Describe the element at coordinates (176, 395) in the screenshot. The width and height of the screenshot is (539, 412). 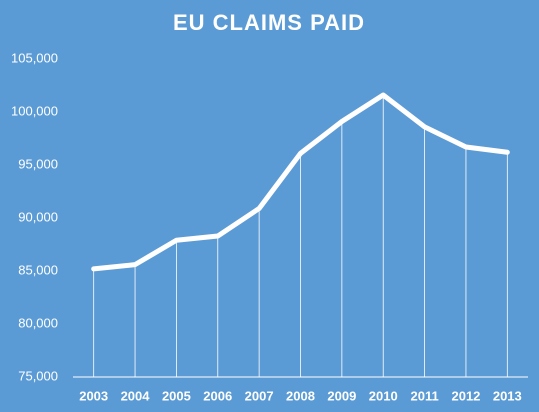
I see `x-tick-label: 2005` at that location.